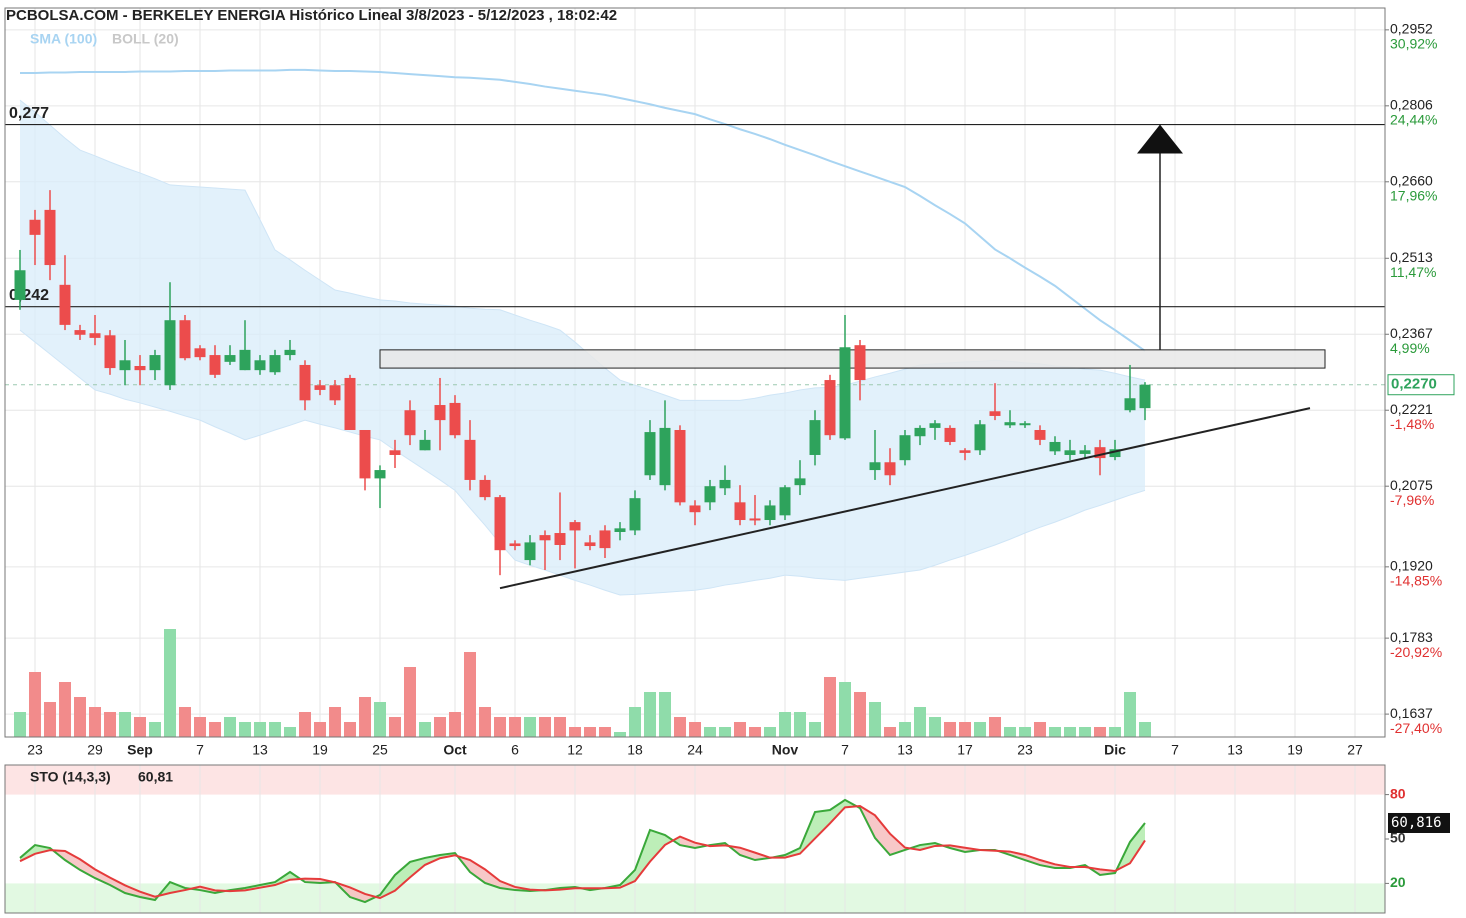 The height and width of the screenshot is (918, 1466). Describe the element at coordinates (1416, 823) in the screenshot. I see `sto-badge-label: 60,816` at that location.